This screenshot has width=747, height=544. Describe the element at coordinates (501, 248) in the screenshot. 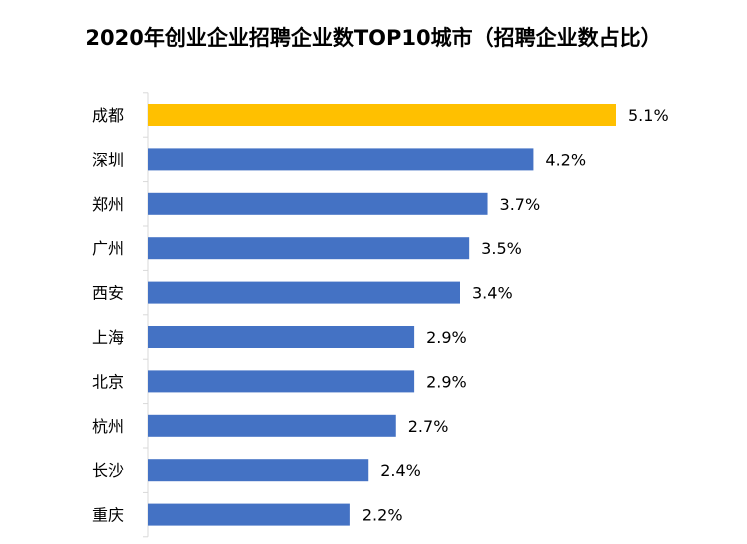

I see `data-label: 3.5%` at that location.